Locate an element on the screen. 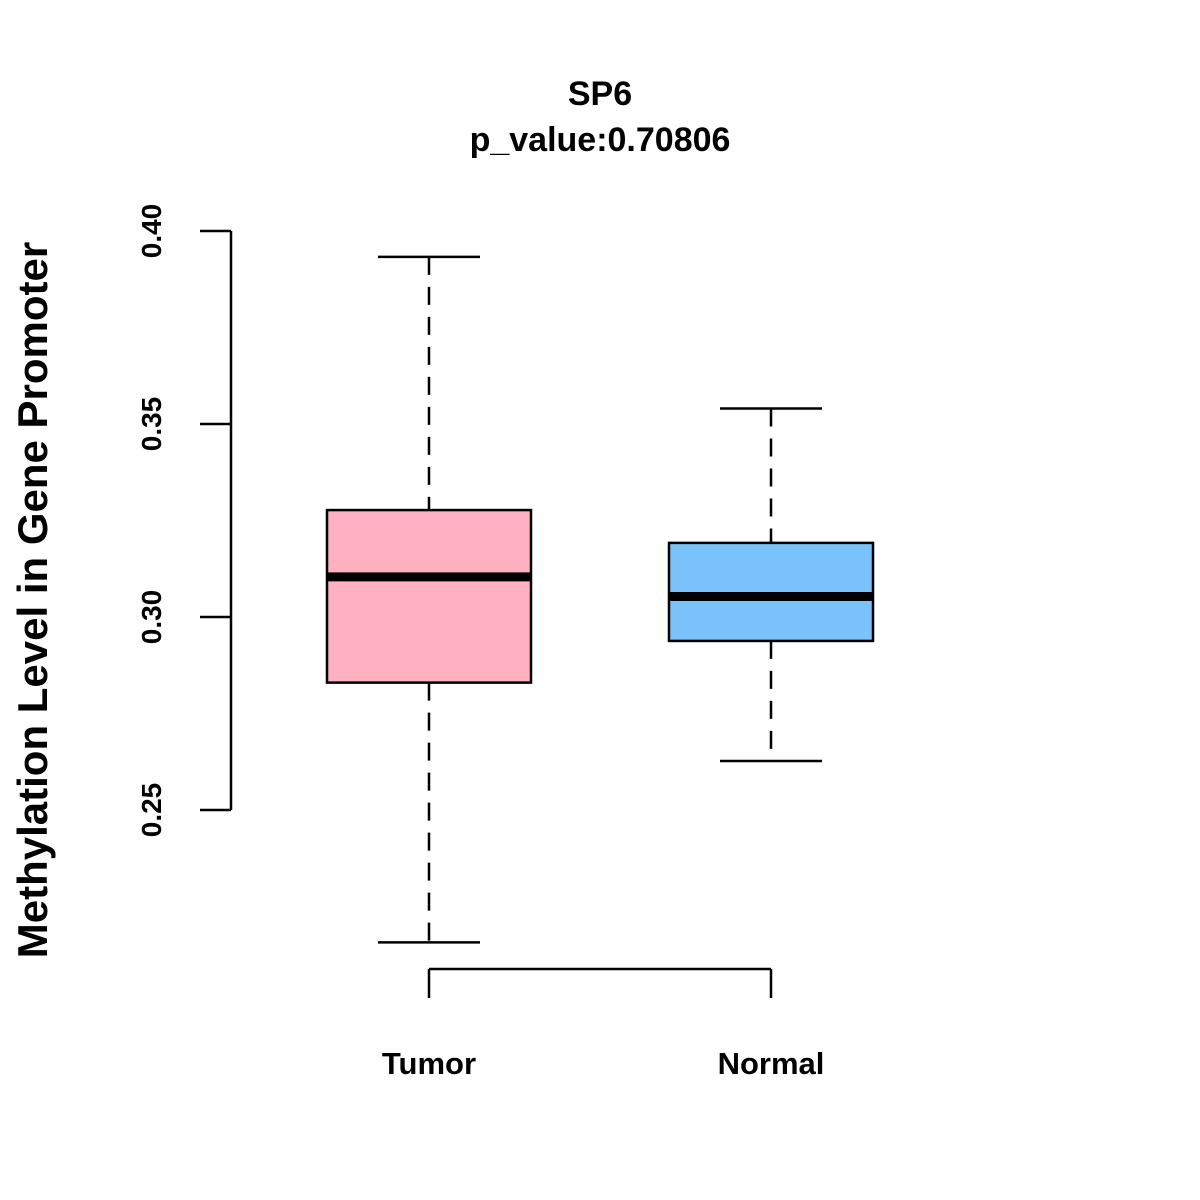 Image resolution: width=1200 pixels, height=1200 pixels. x-tick-label: Normal is located at coordinates (771, 1063).